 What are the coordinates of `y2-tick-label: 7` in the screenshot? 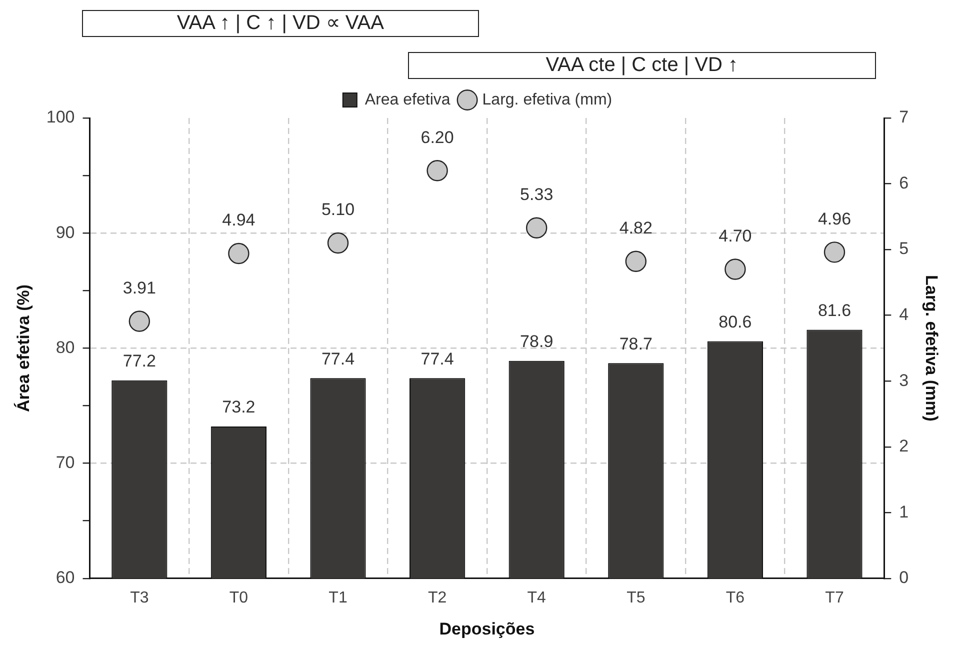 It's located at (904, 117).